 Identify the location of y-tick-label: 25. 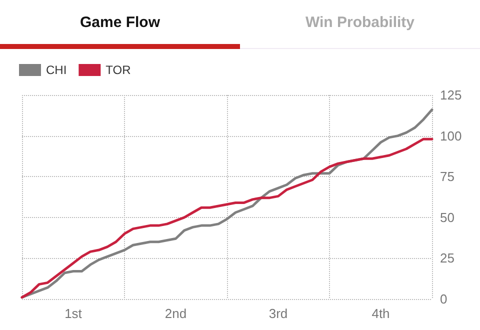
(447, 258).